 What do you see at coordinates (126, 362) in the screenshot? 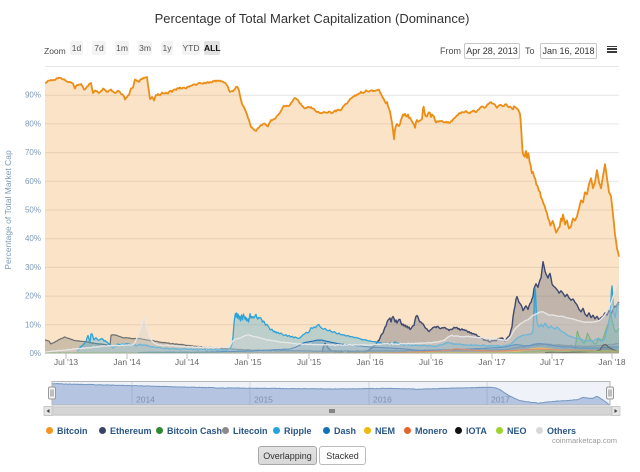
I see `svg-text: Jan '14` at bounding box center [126, 362].